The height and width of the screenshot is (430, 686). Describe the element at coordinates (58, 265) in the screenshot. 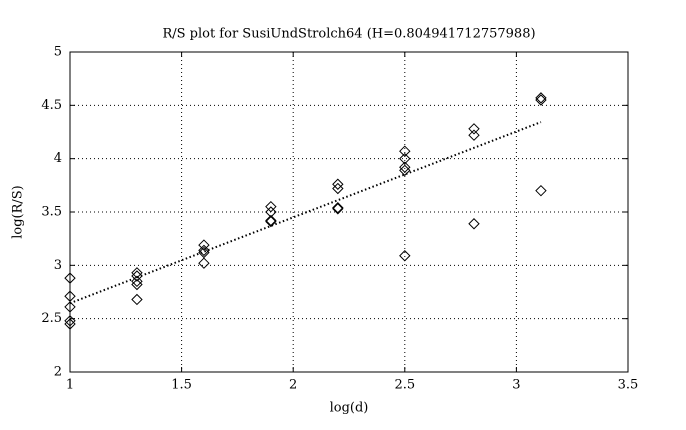

I see `y-tick-label: 3` at that location.